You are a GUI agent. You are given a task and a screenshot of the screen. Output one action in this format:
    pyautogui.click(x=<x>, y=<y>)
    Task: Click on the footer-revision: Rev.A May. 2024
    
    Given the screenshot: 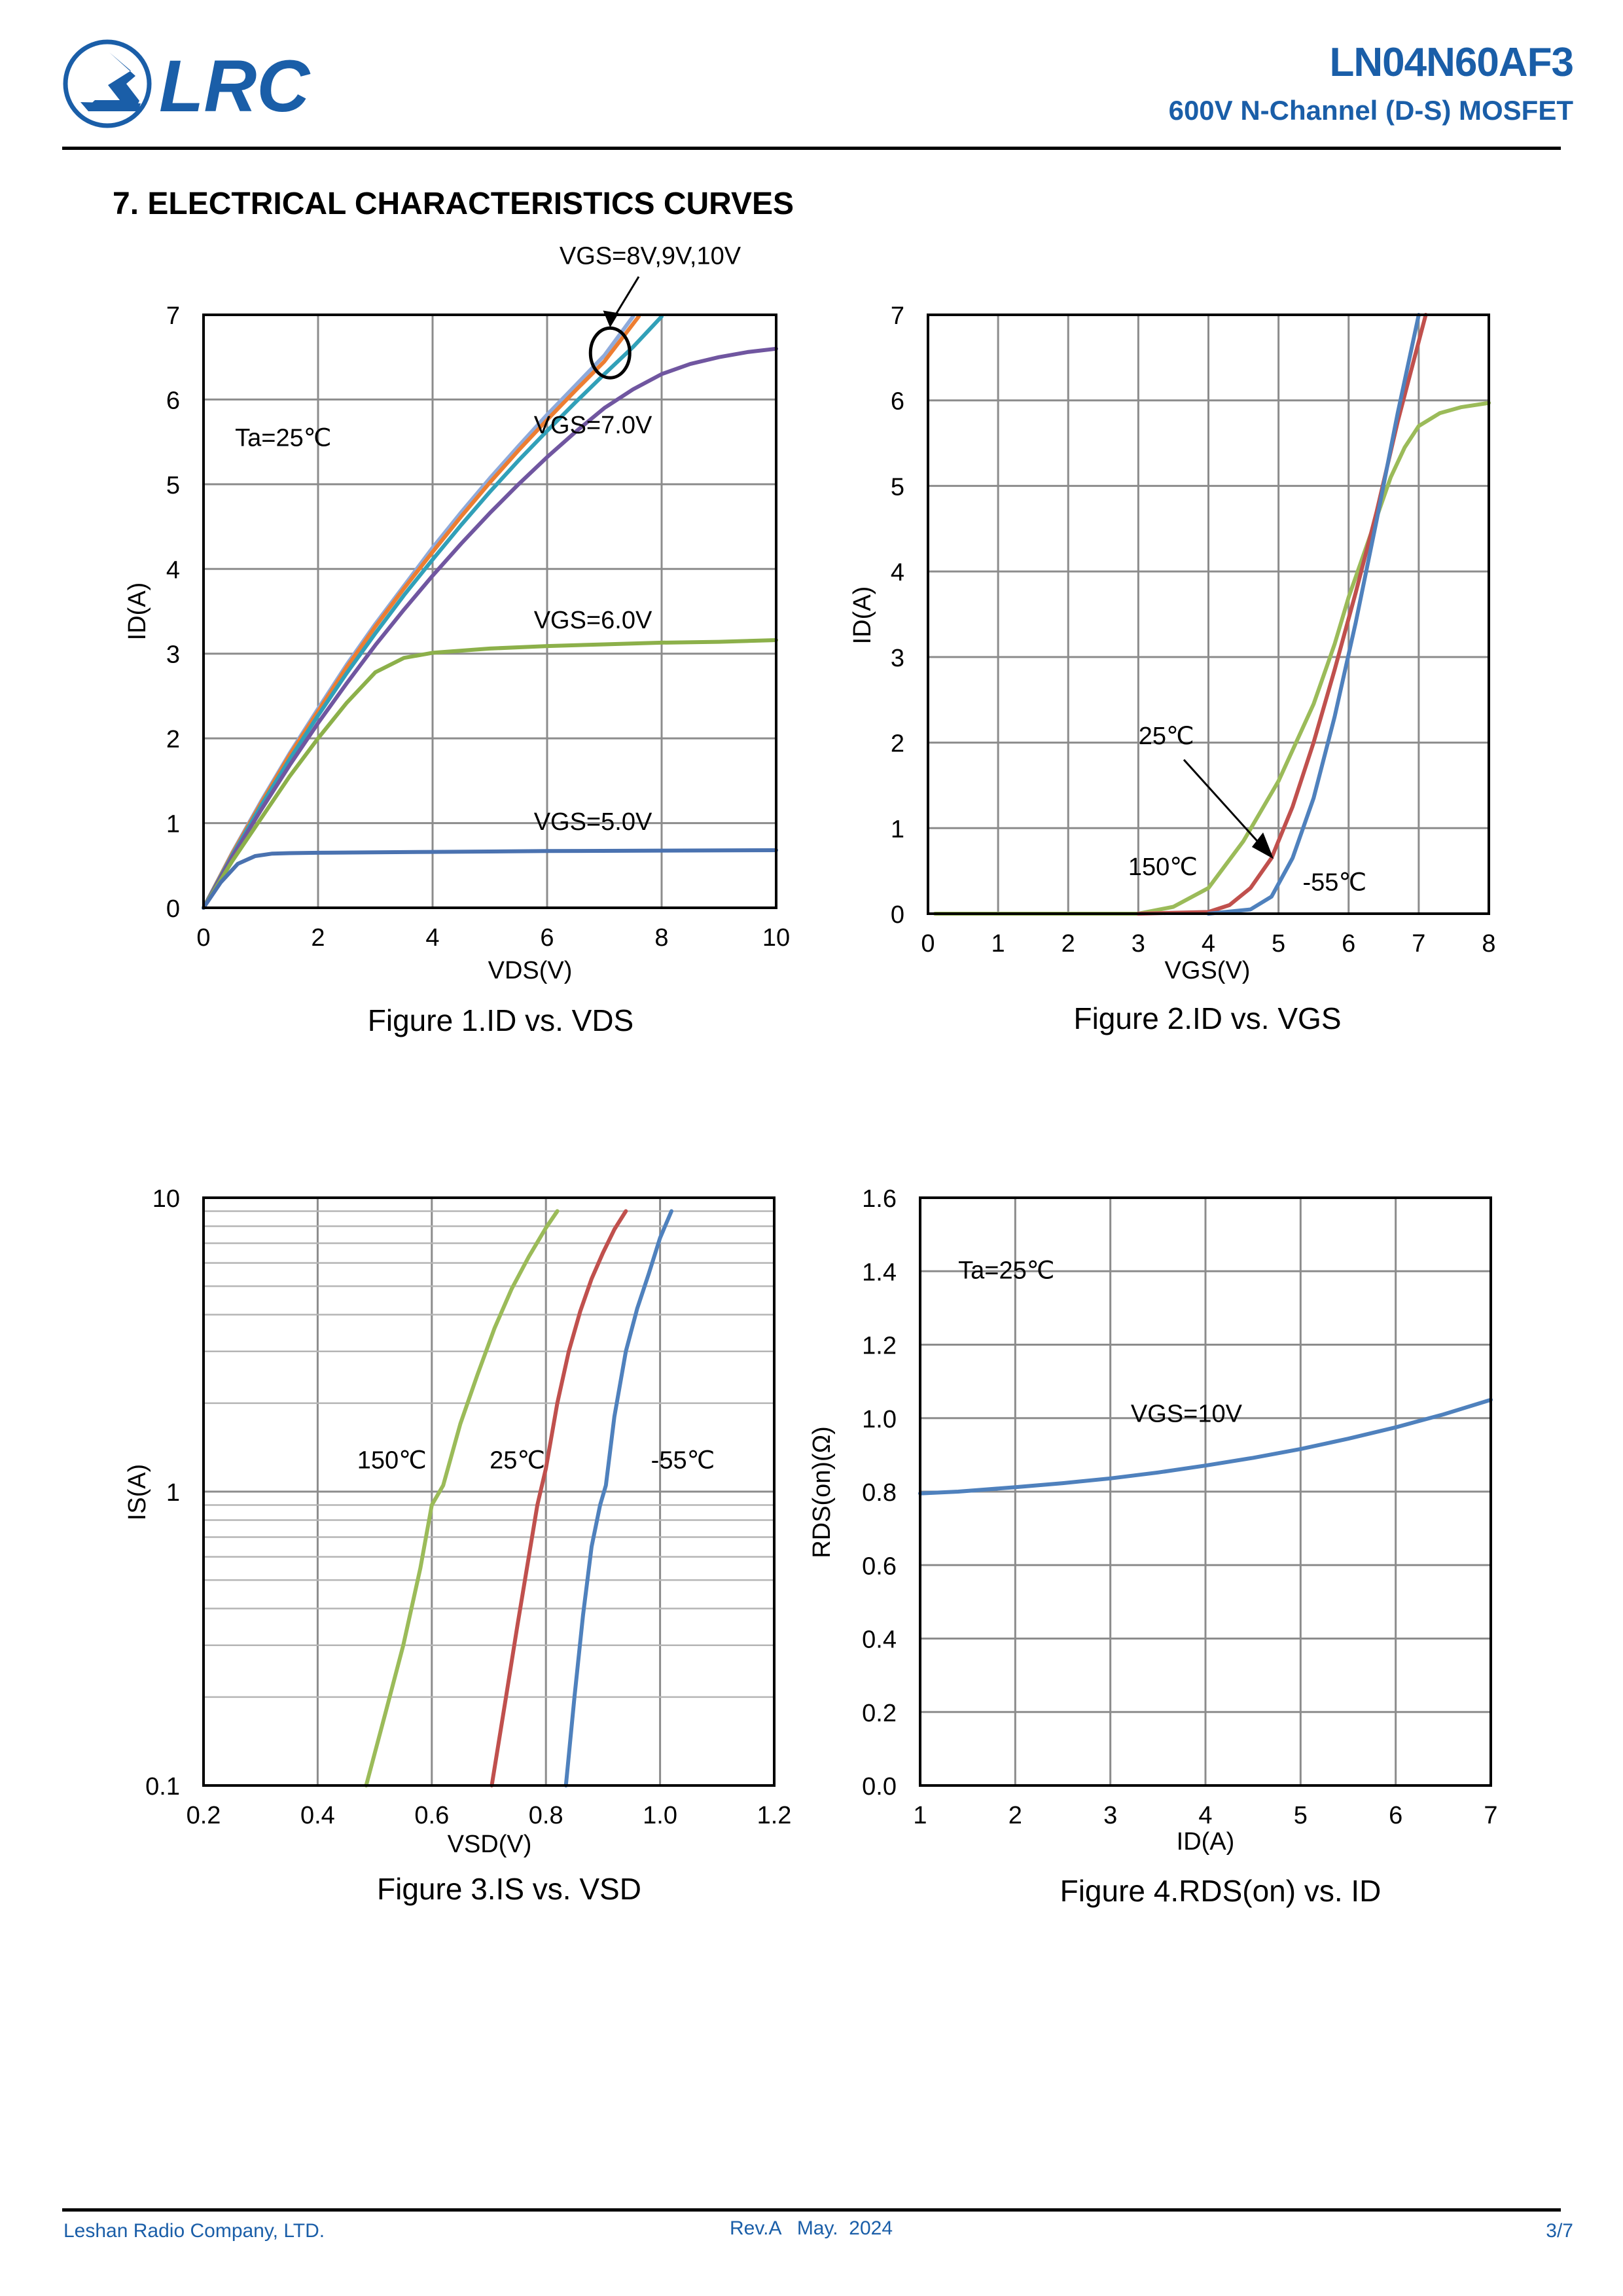 What is the action you would take?
    pyautogui.click(x=811, y=2228)
    